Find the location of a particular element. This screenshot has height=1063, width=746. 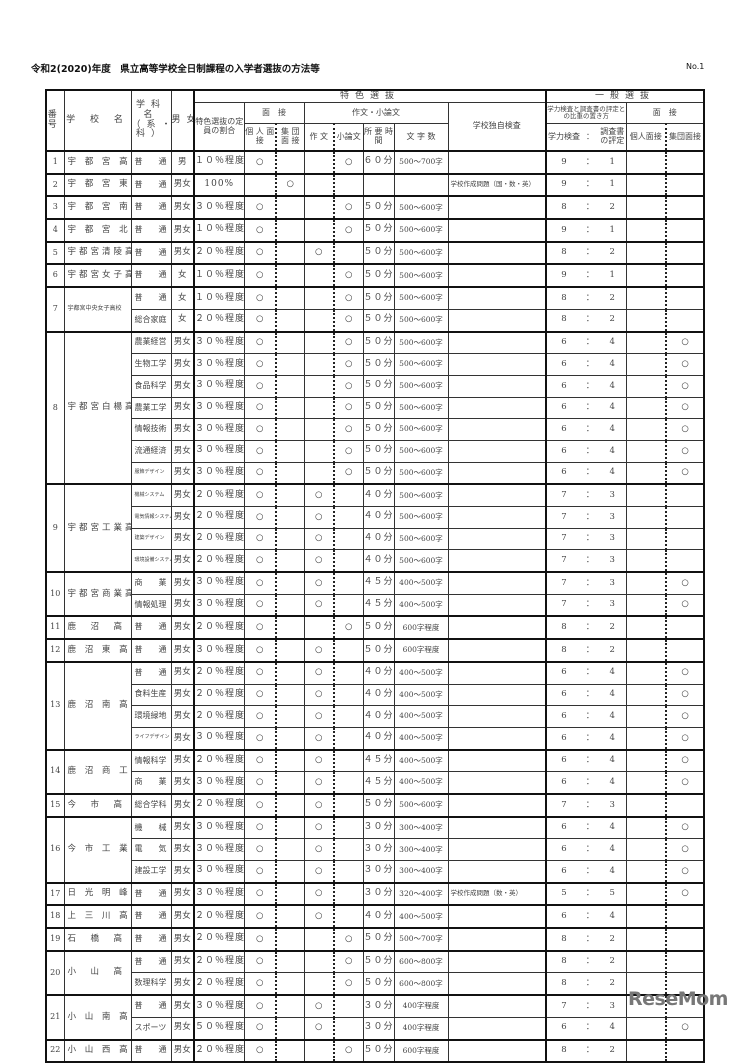

time: ４５分 is located at coordinates (378, 583).